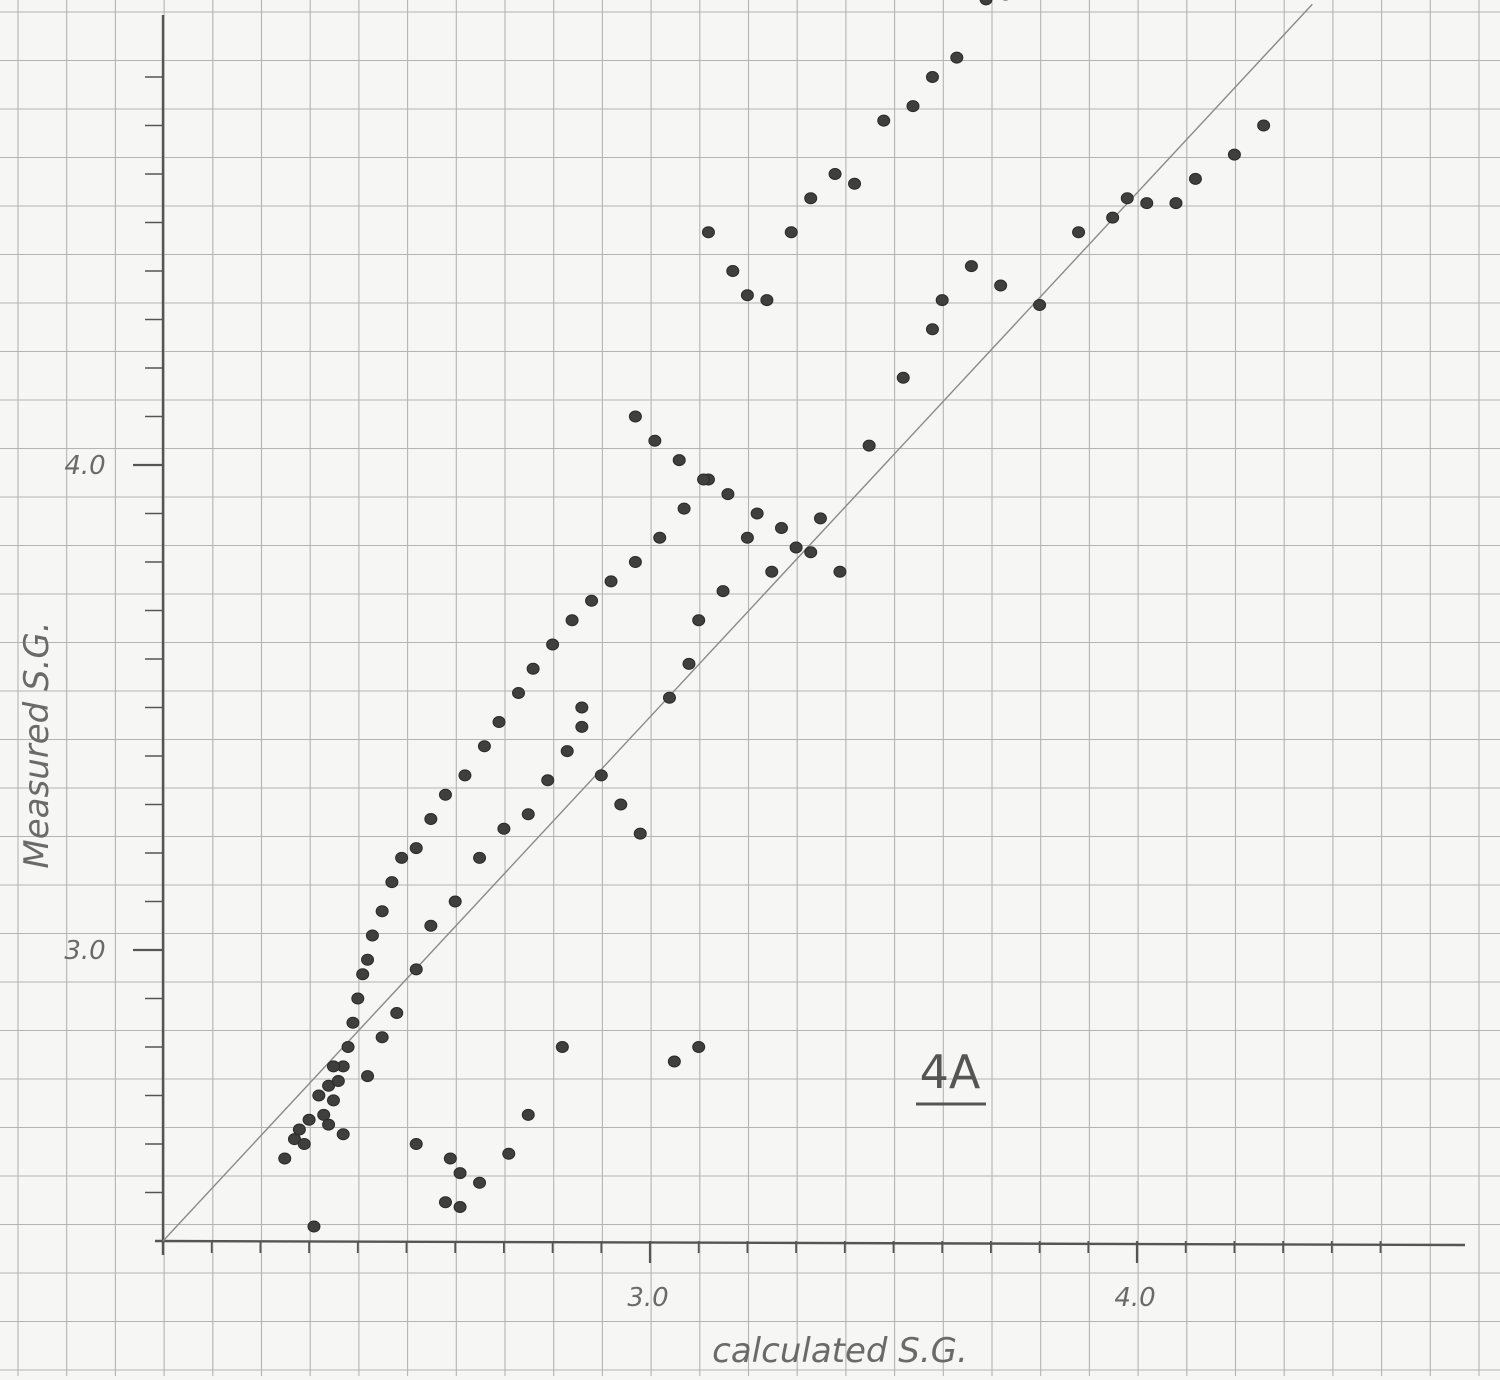  I want to click on panel-label: 4A, so click(950, 1072).